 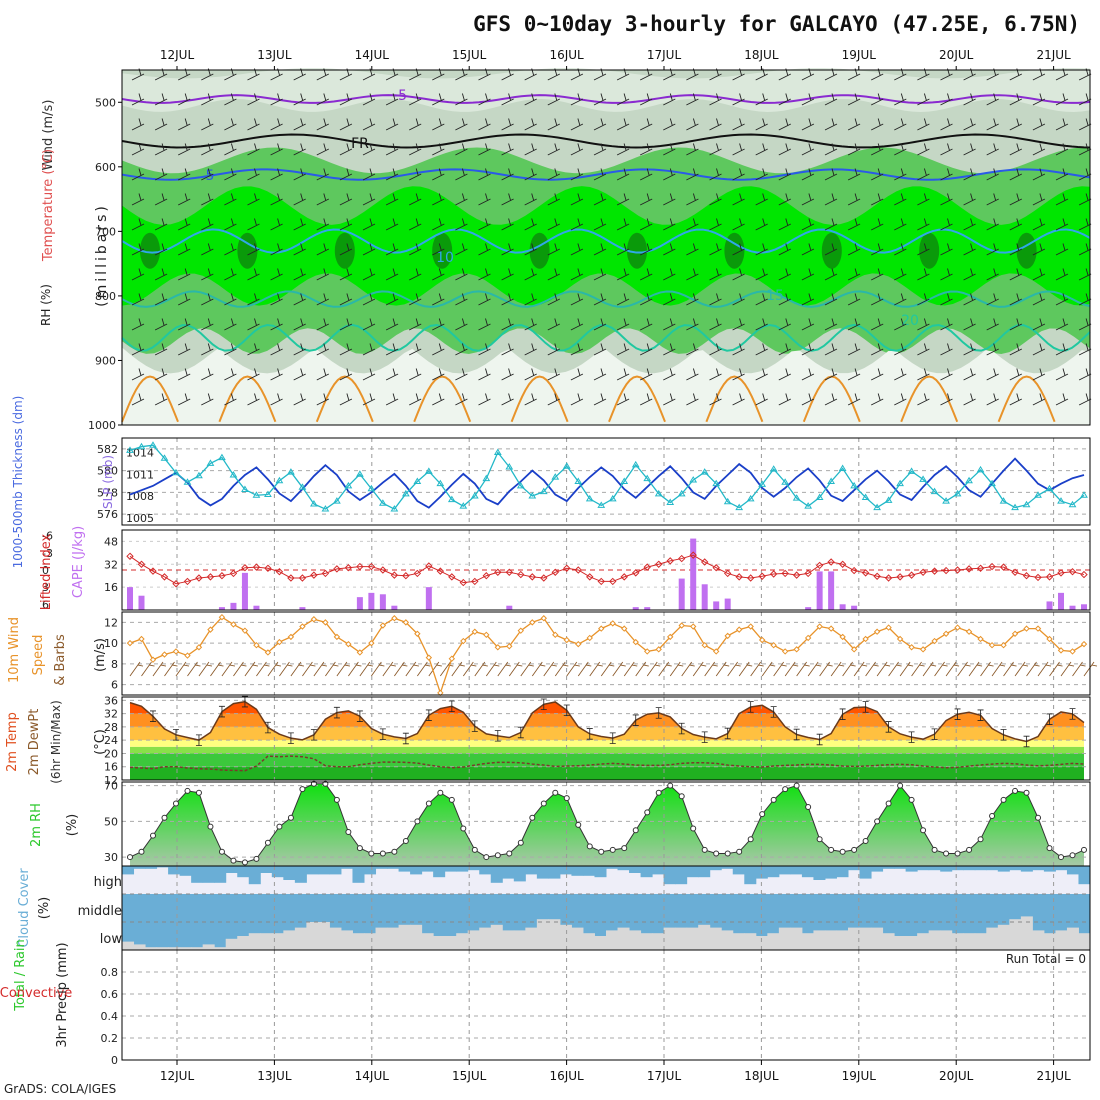 What do you see at coordinates (566, 570) in the screenshot?
I see `lifted-index-cape-panel: -6 -3 0 3 6 16 32 48` at bounding box center [566, 570].